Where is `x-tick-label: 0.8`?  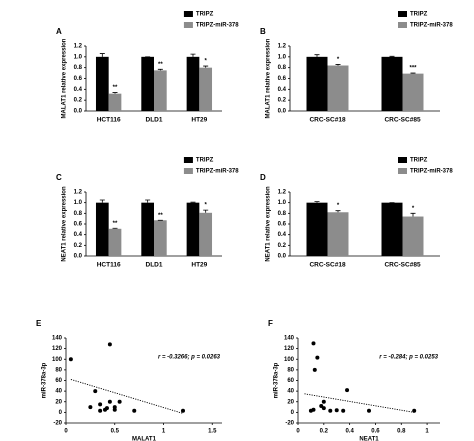
x-tick-label: 0.8 is located at coordinates (401, 432).